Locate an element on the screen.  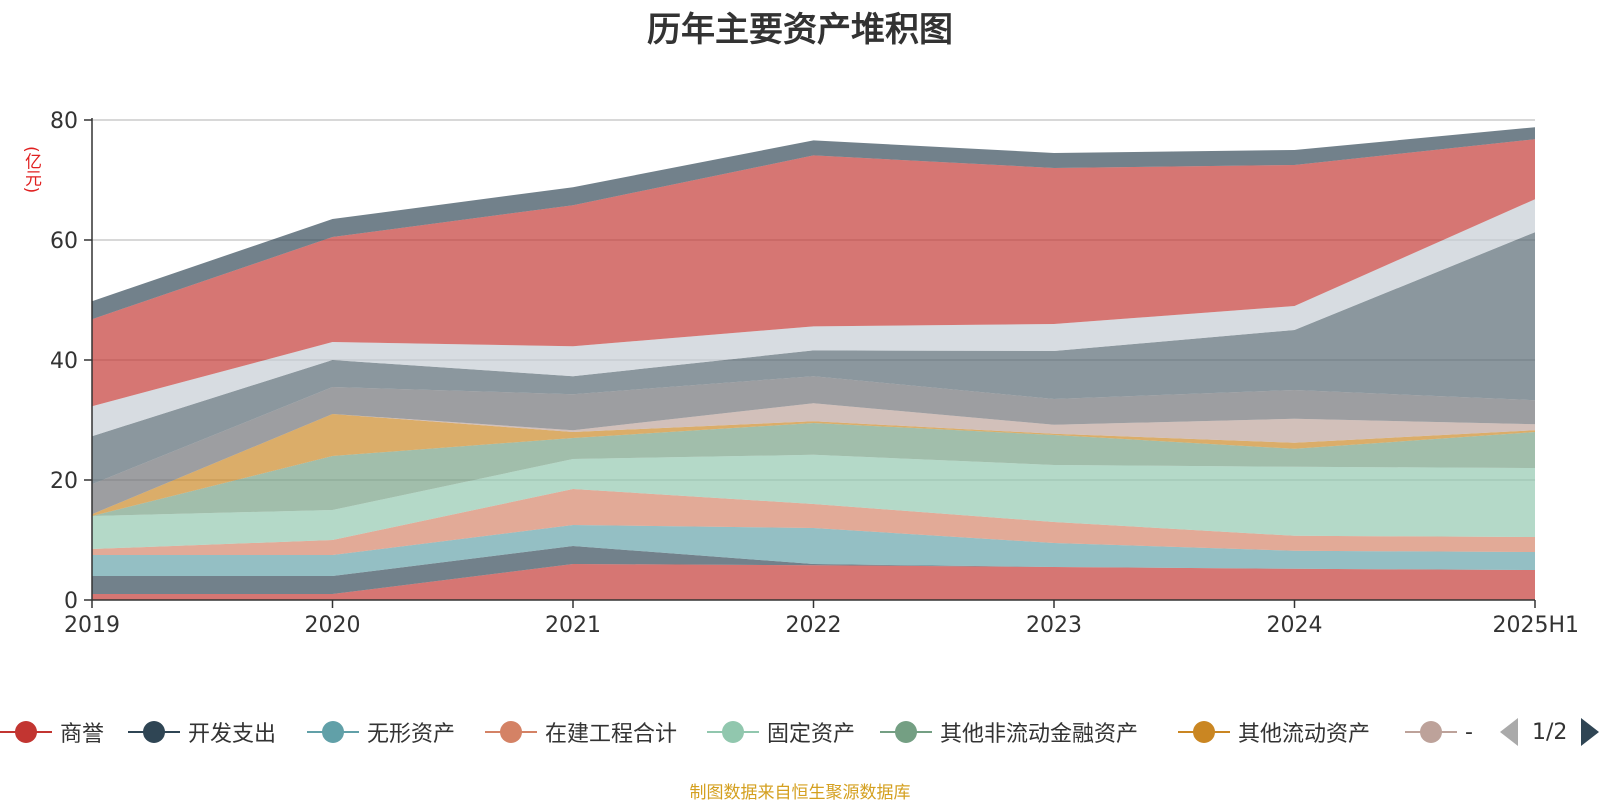
legend-pager: 1/2 is located at coordinates (1550, 732).